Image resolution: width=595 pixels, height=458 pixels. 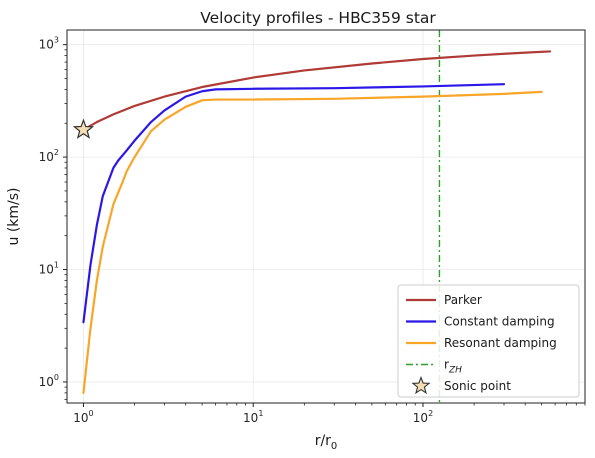 What do you see at coordinates (499, 322) in the screenshot?
I see `legend-label: Constant damping` at bounding box center [499, 322].